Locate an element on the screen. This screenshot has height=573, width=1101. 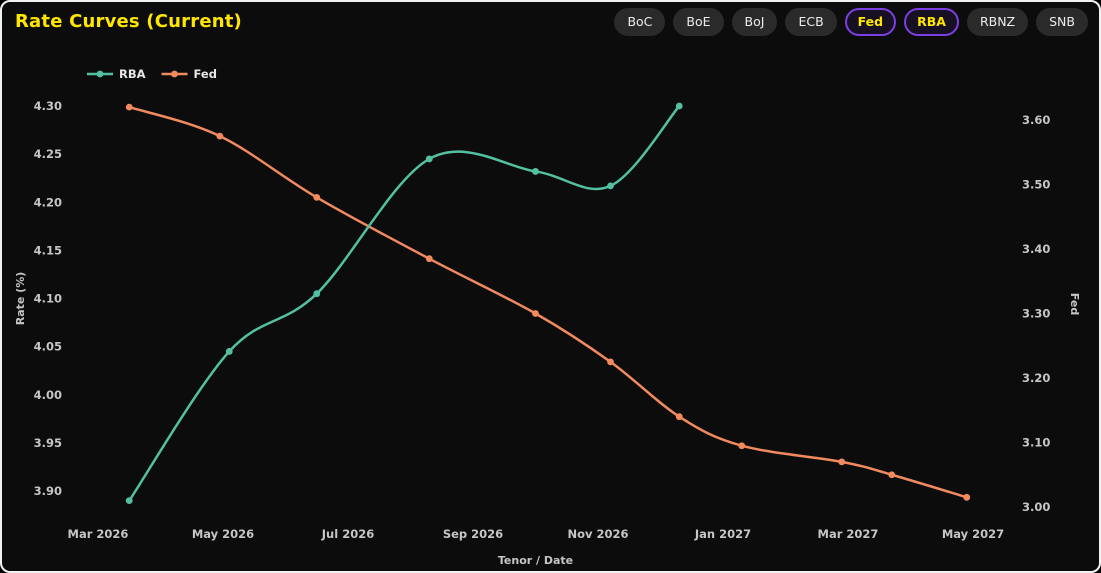
left-axis-tick-label: 3.90 is located at coordinates (48, 491).